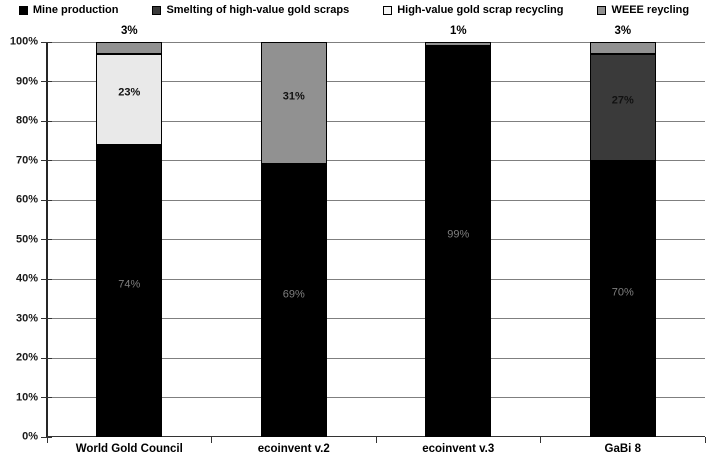 Image resolution: width=708 pixels, height=459 pixels. I want to click on segment-value-label: 70%, so click(622, 292).